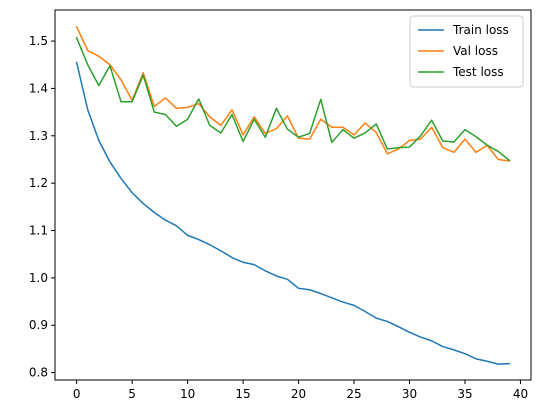 This screenshot has width=547, height=413. What do you see at coordinates (38, 325) in the screenshot?
I see `y-tick-label: 0.9` at bounding box center [38, 325].